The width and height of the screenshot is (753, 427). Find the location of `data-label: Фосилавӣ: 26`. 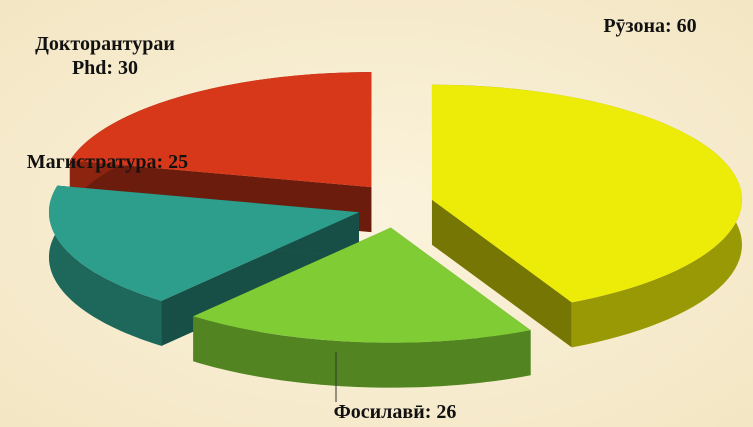

data-label: Фосилавӣ: 26 is located at coordinates (395, 412).